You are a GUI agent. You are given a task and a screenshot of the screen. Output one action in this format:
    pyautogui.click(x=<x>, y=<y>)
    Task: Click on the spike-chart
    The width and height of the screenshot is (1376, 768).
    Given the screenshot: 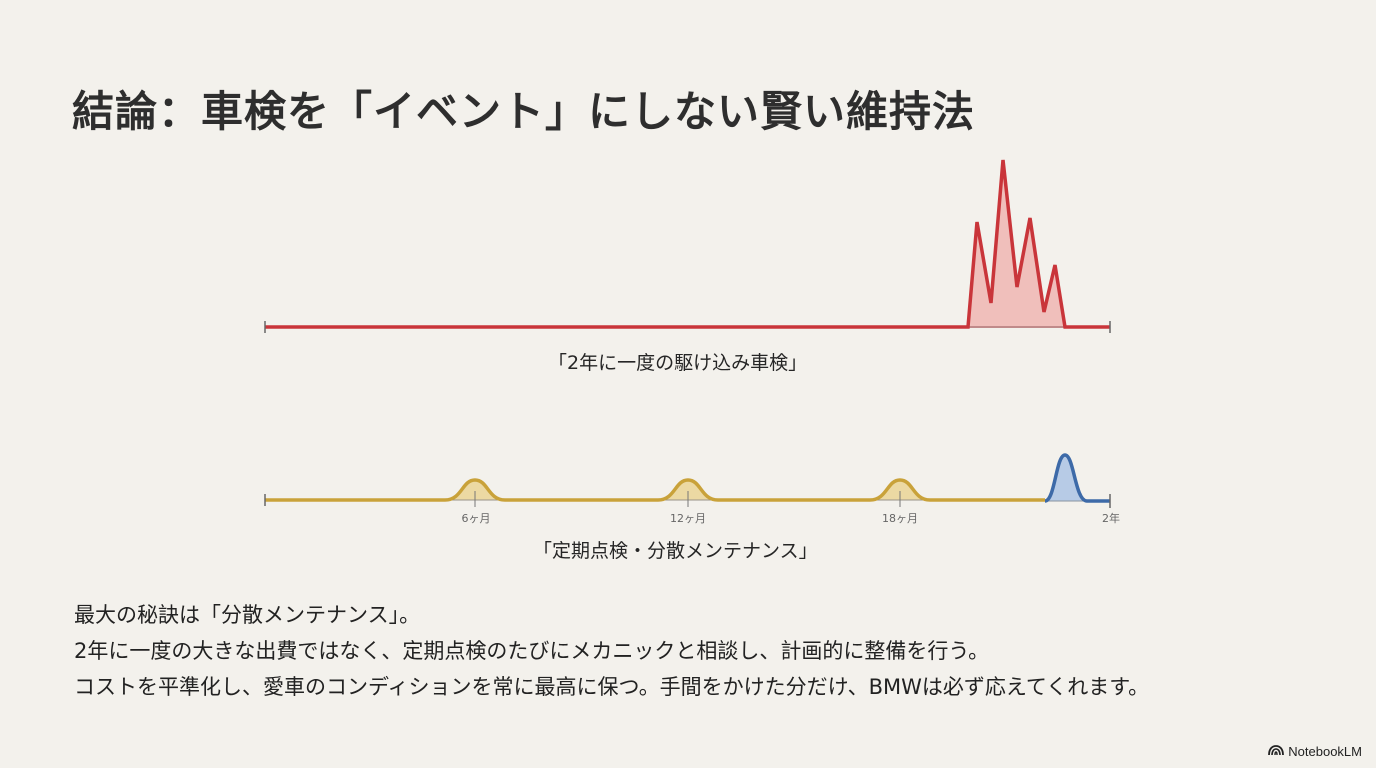 What is the action you would take?
    pyautogui.click(x=687, y=246)
    